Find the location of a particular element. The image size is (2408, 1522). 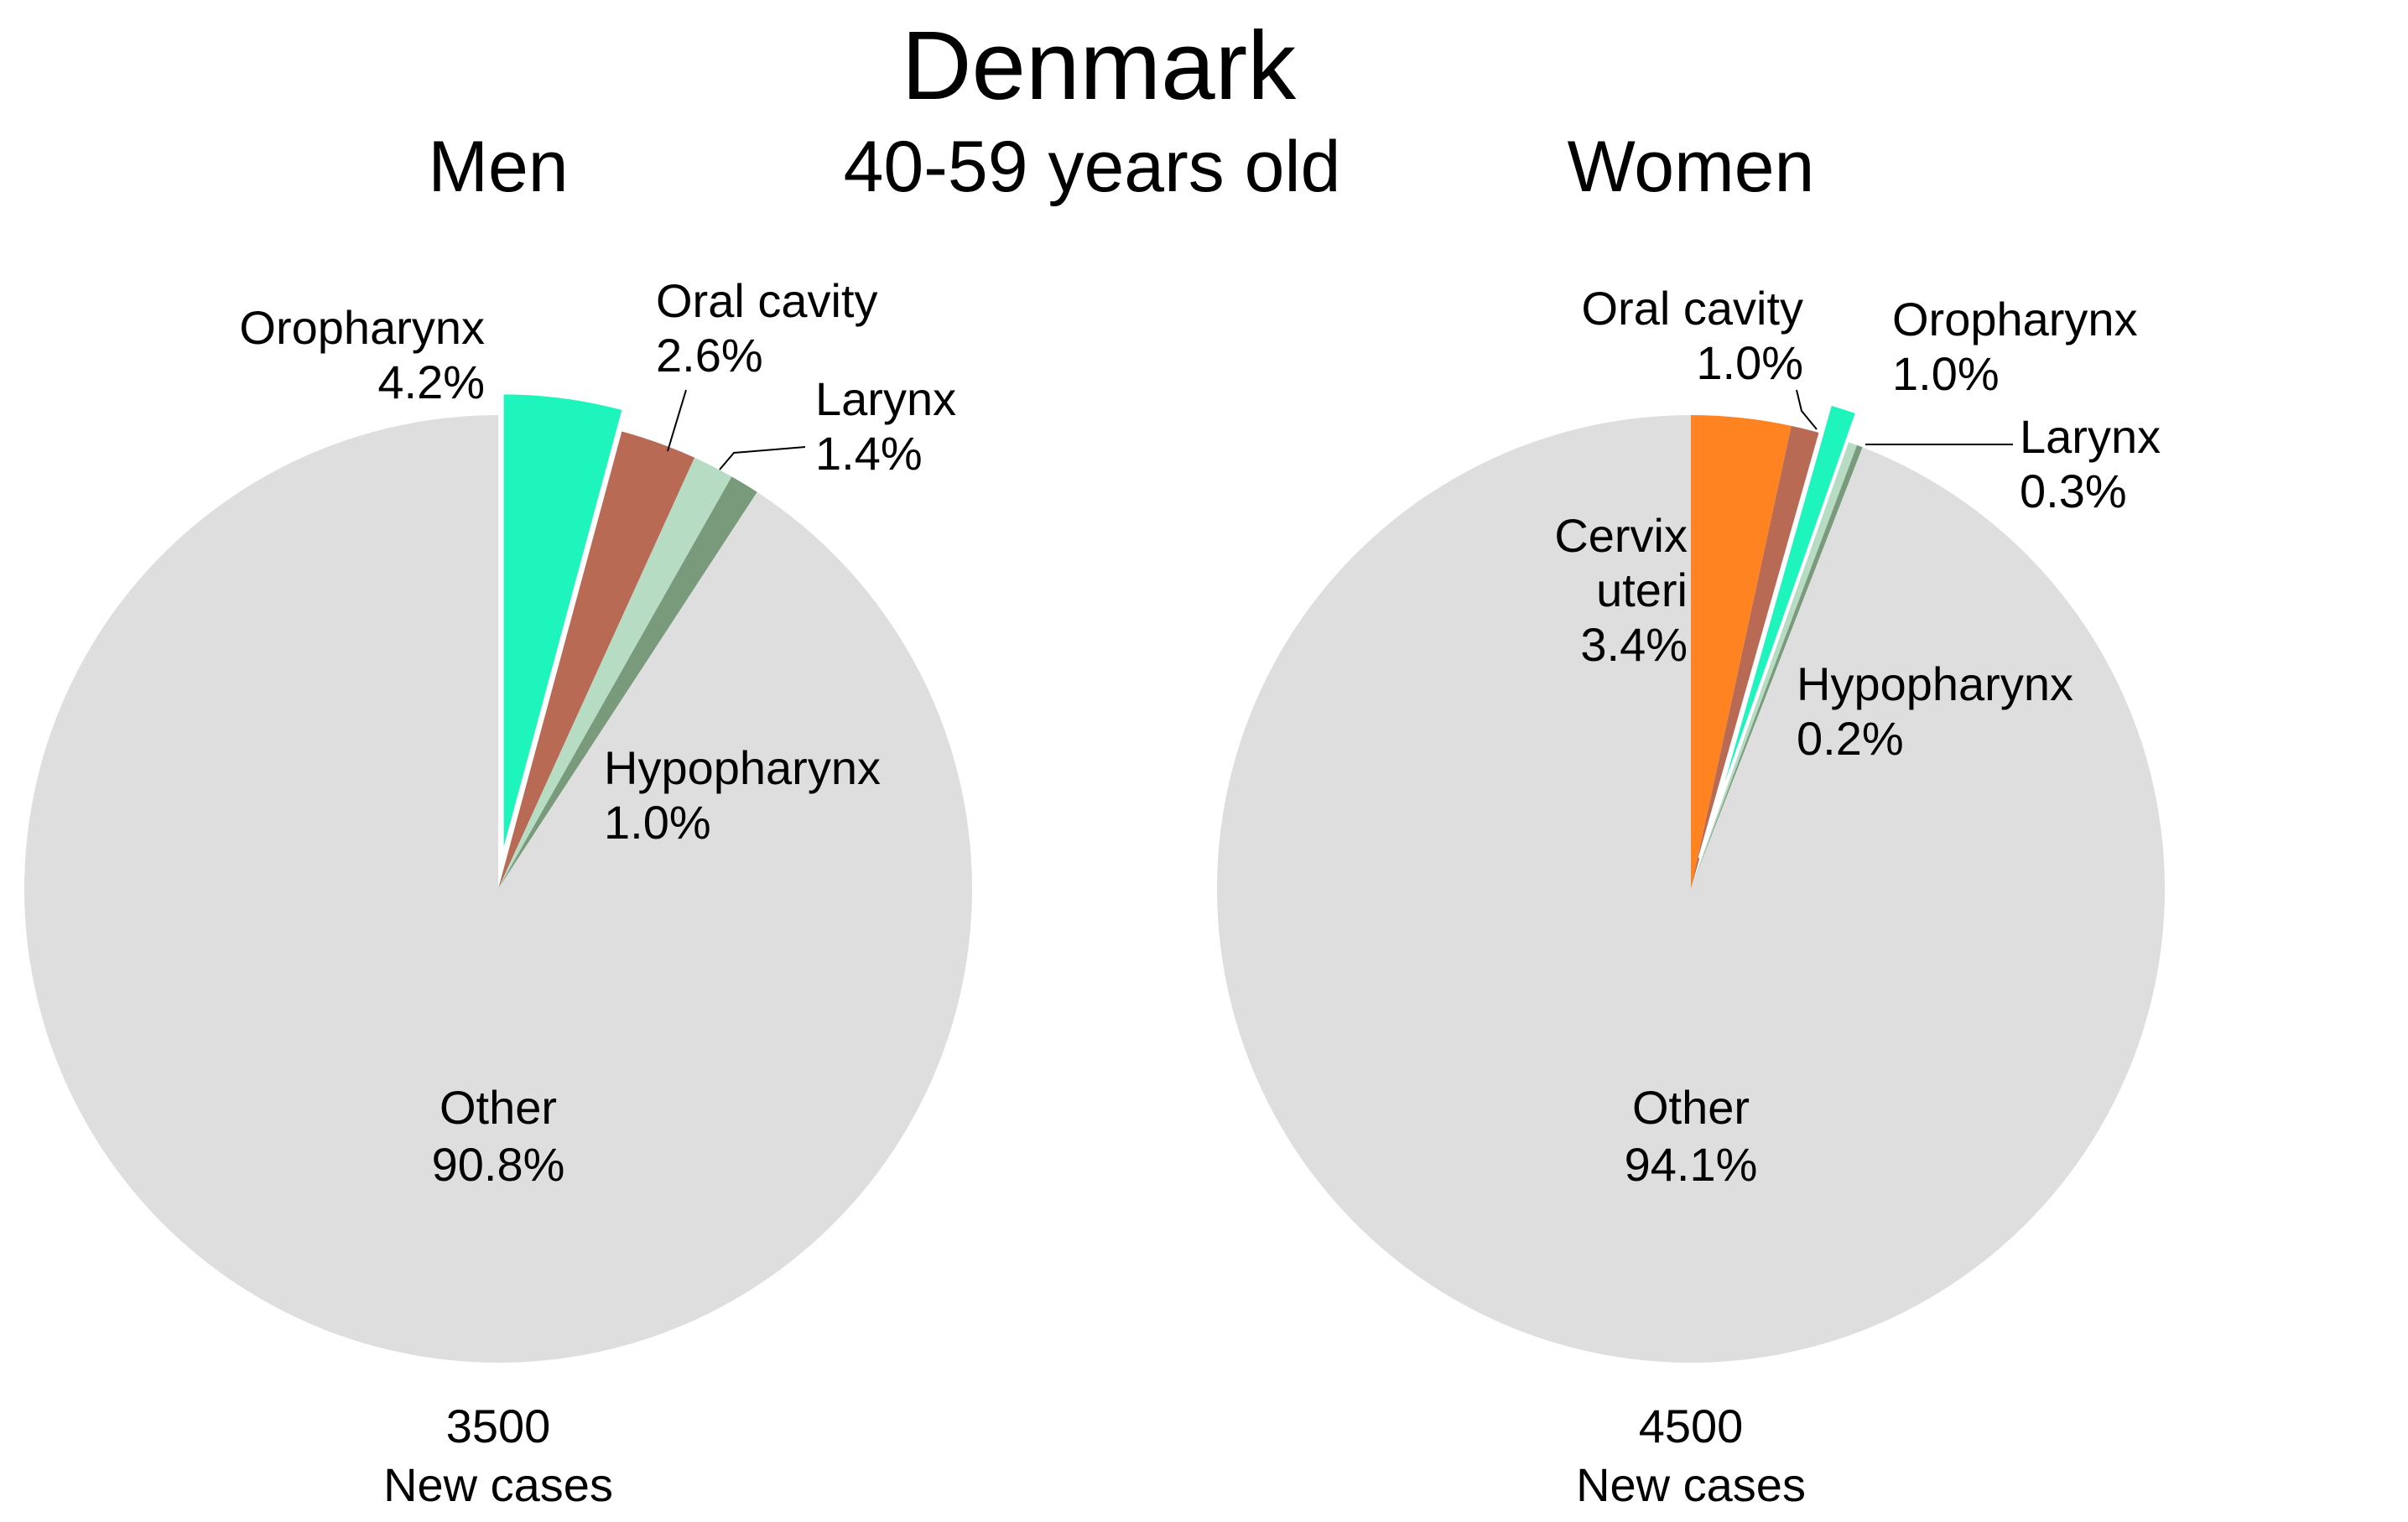

men-pie-title: Men is located at coordinates (498, 167).